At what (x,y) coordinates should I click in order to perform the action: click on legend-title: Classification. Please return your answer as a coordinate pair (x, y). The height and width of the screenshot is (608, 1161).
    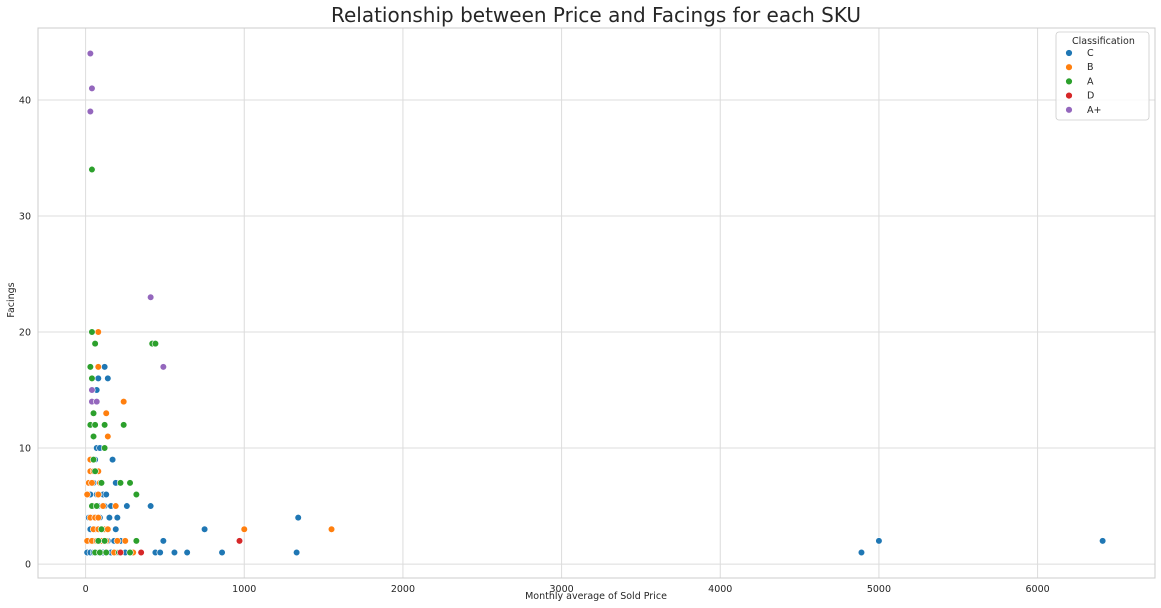
    Looking at the image, I should click on (1103, 41).